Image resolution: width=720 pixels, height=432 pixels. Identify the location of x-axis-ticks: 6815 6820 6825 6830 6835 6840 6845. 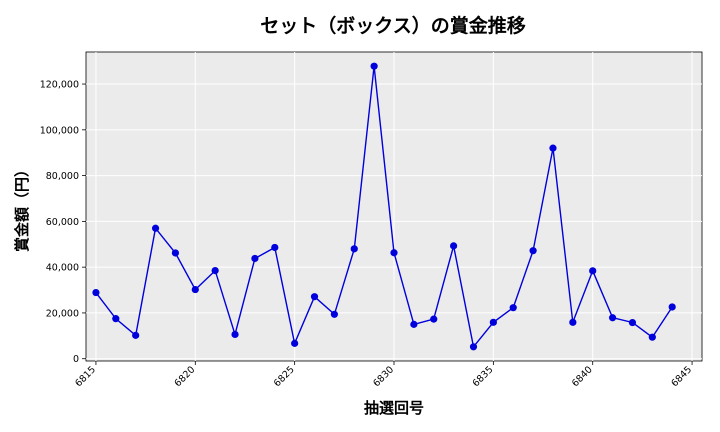
(383, 375).